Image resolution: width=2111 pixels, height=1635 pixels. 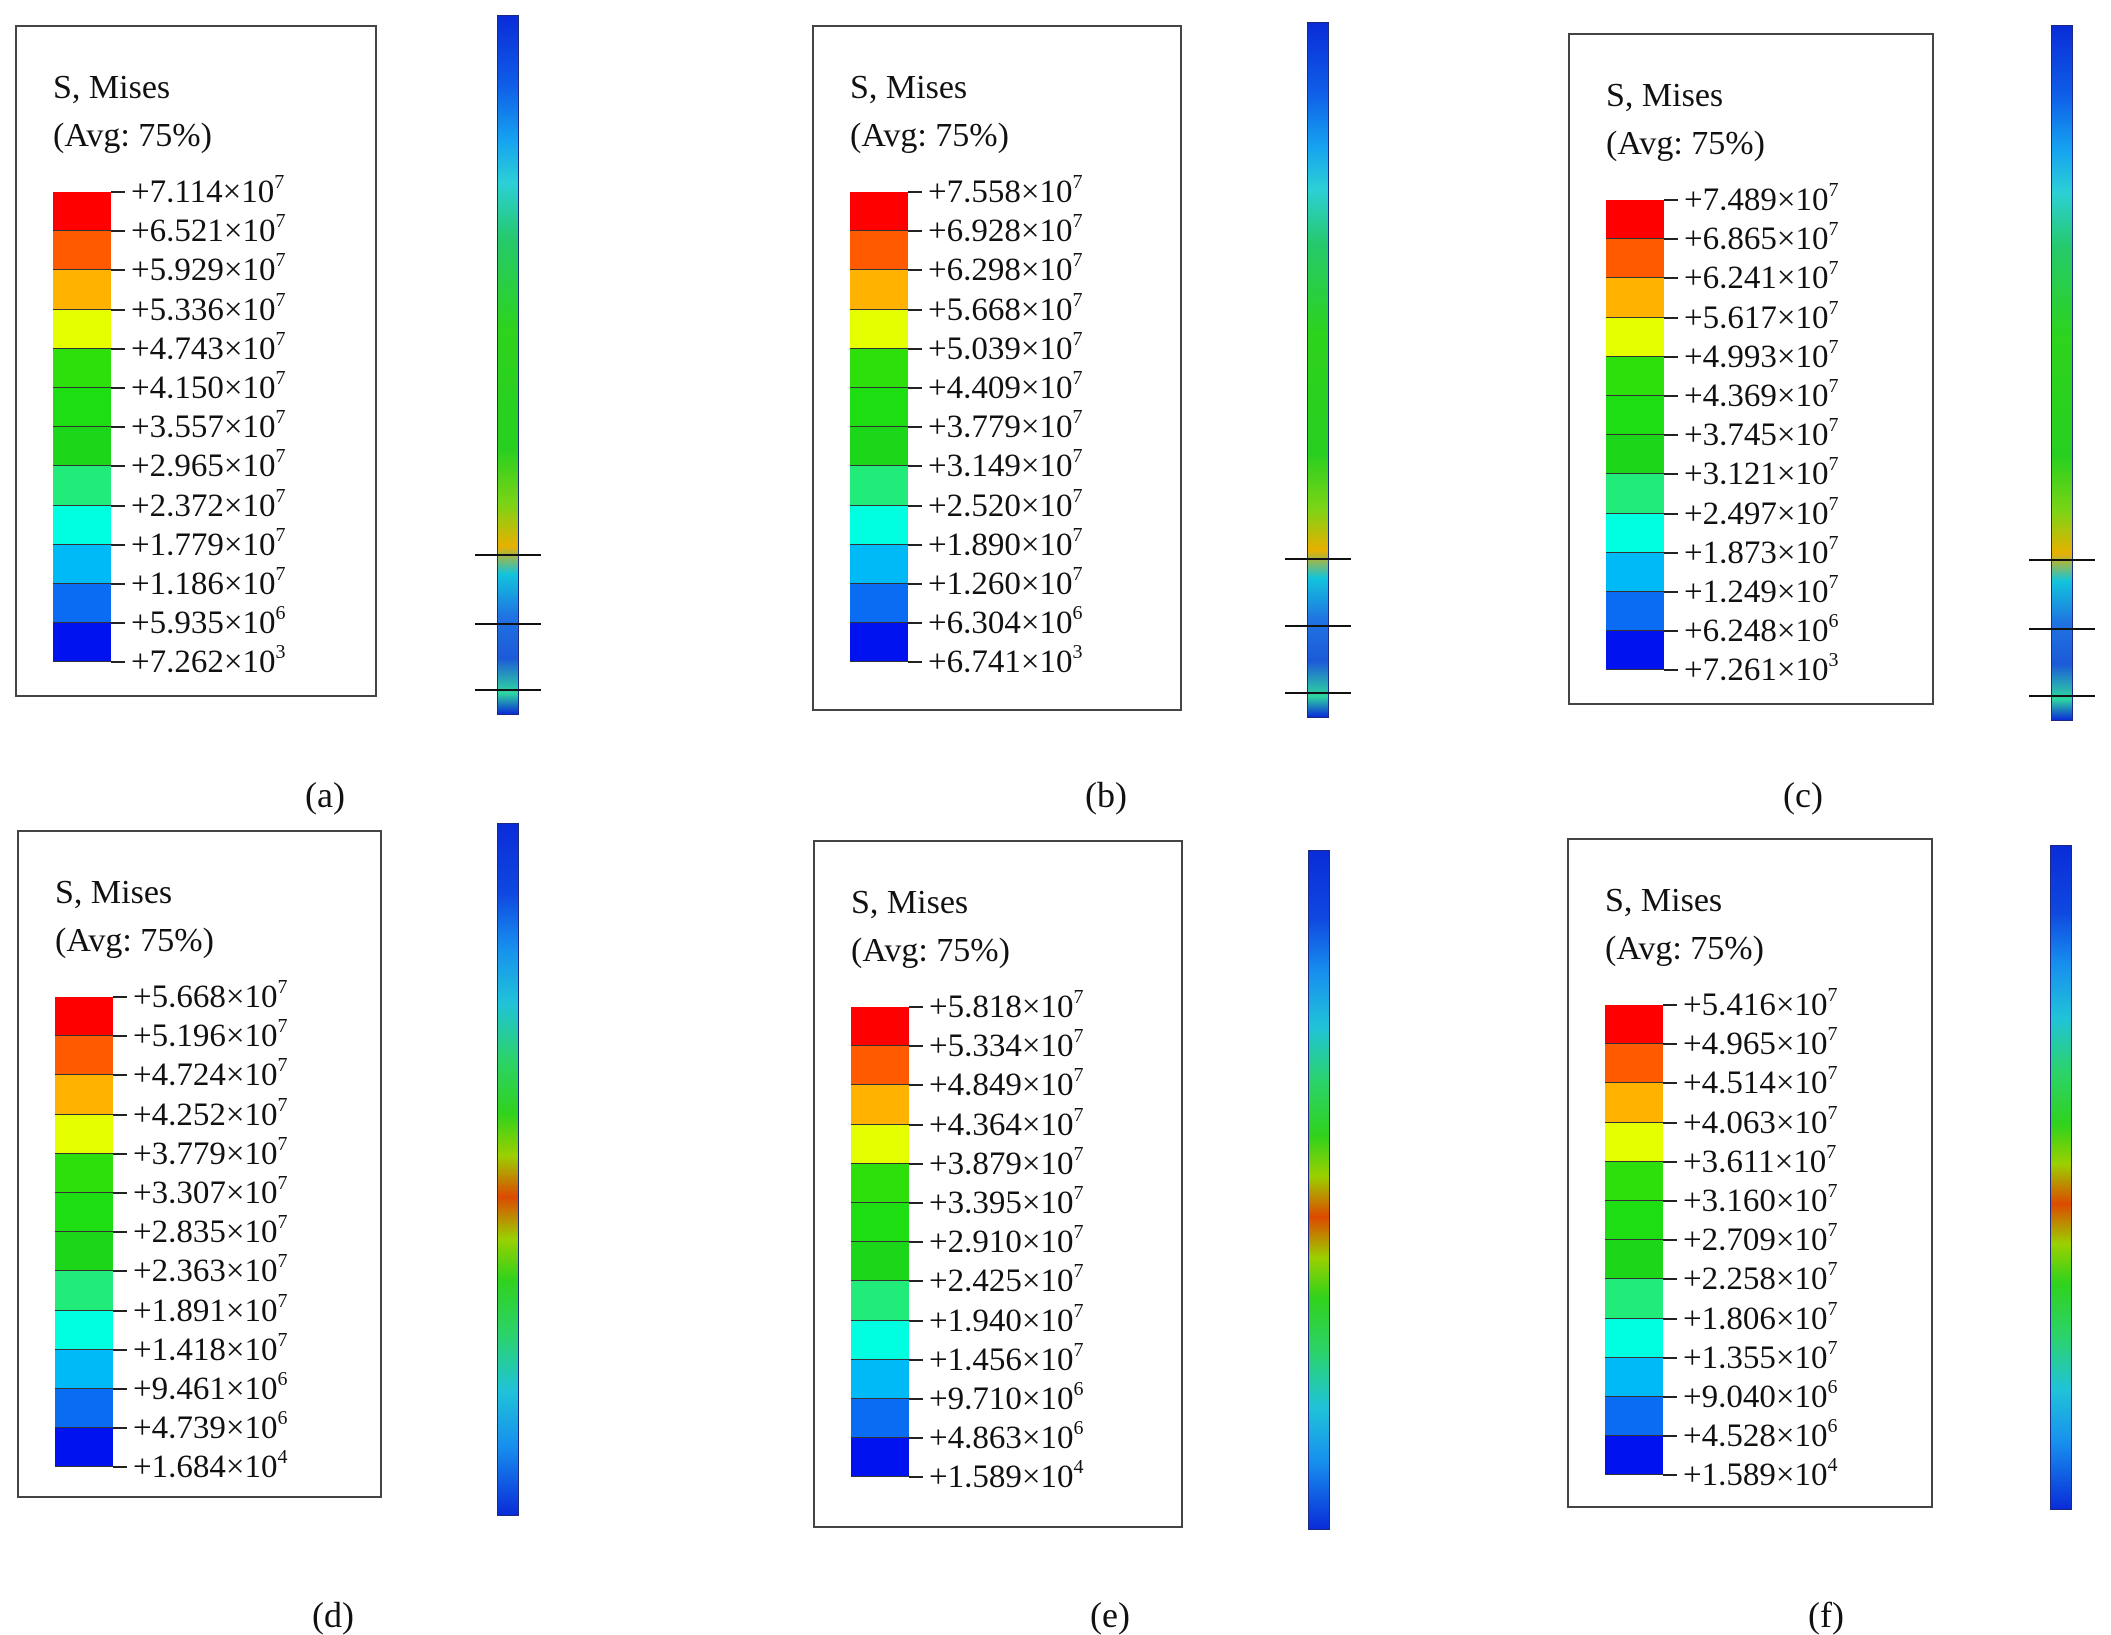 What do you see at coordinates (210, 1191) in the screenshot?
I see `legend-value-label: +3.307×107` at bounding box center [210, 1191].